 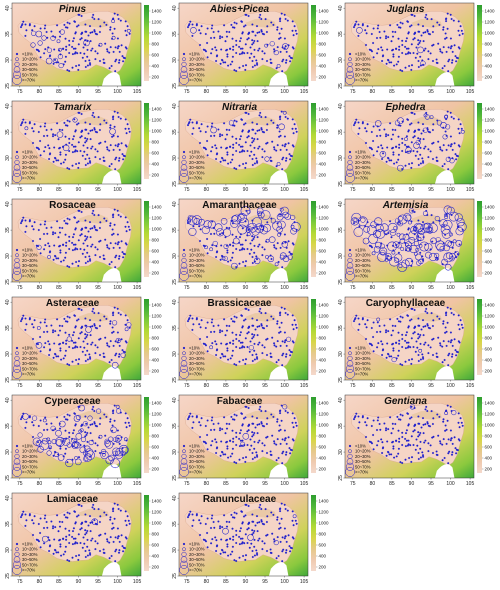 I want to click on colorbar-tick-label: 800, so click(x=156, y=44).